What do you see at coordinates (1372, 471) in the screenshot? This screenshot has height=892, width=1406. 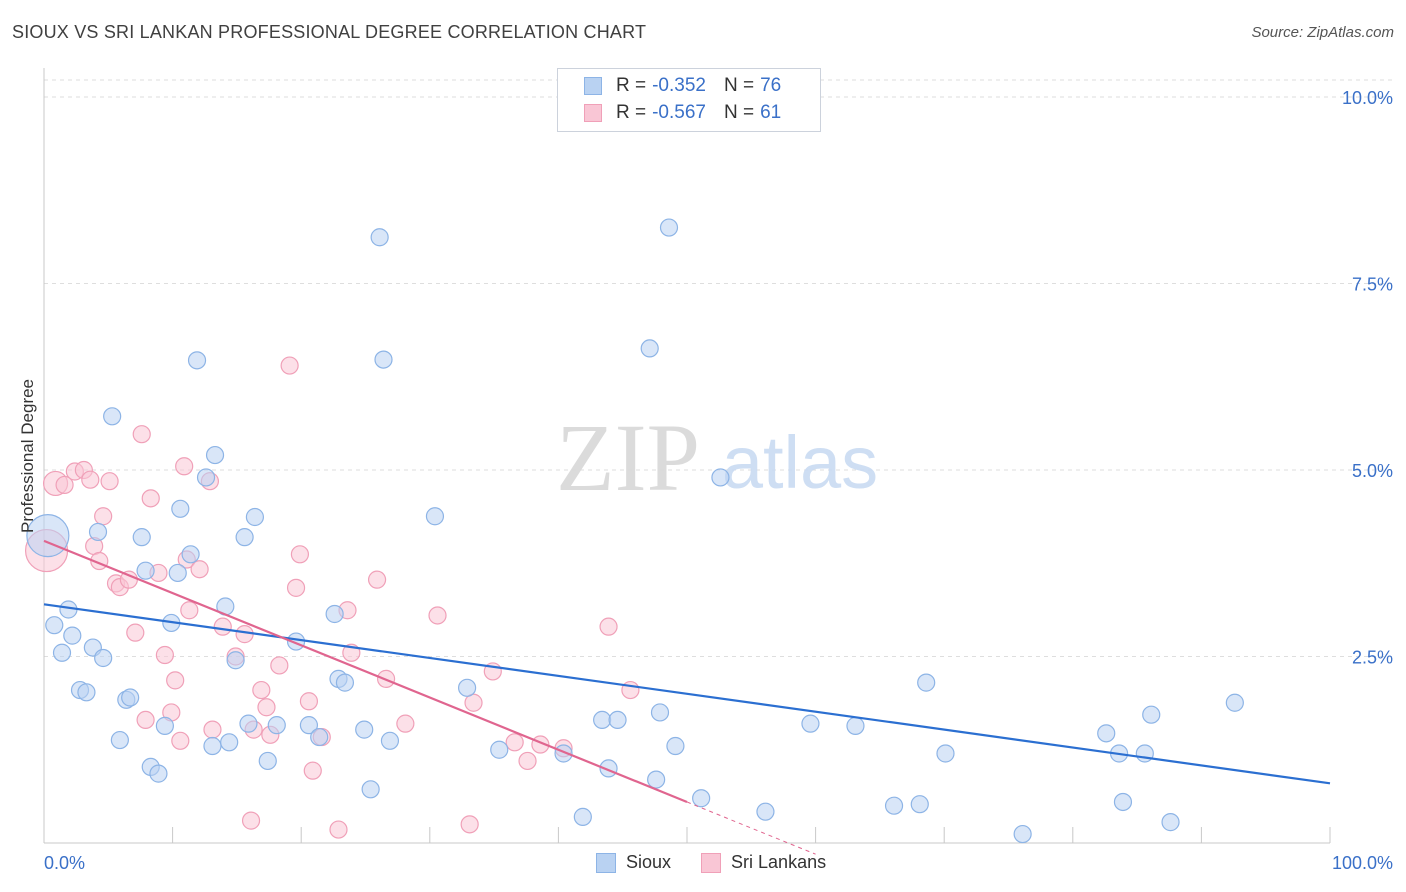 I see `y-tick-label: 5.0%` at bounding box center [1372, 471].